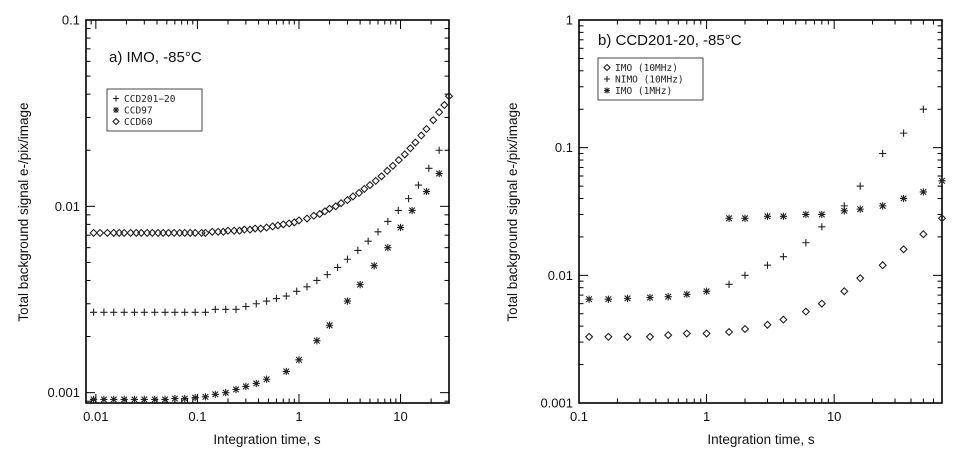 Image resolution: width=958 pixels, height=467 pixels. I want to click on legend-box-b, so click(650, 79).